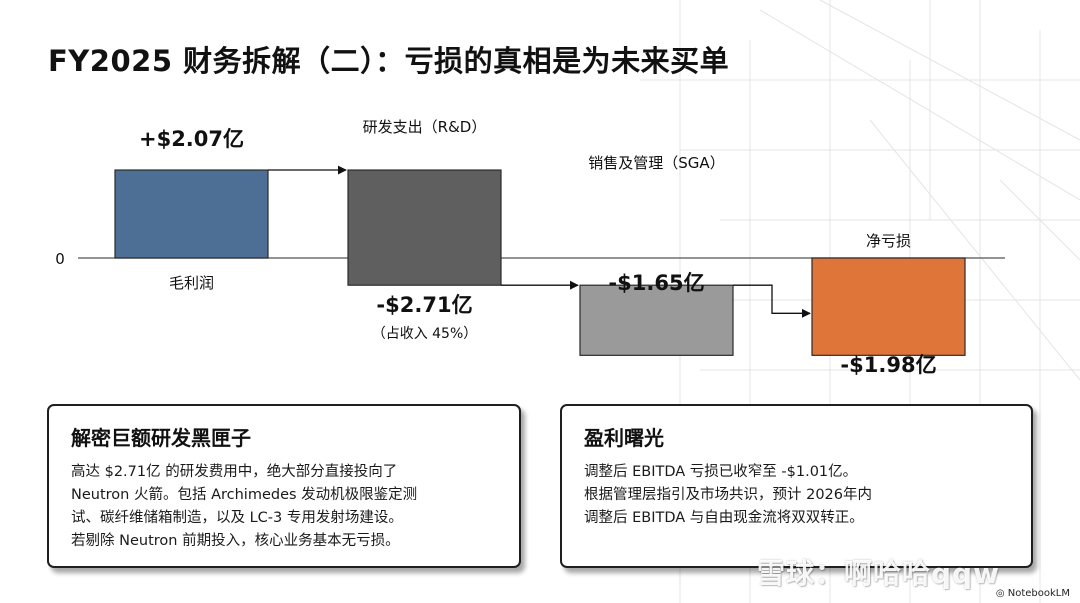  I want to click on notebooklm-label: NotebookLM, so click(1038, 593).